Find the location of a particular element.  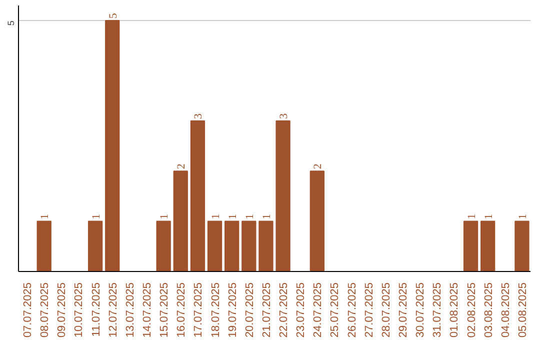

x-tick-label: 20.07.2025 is located at coordinates (250, 310).